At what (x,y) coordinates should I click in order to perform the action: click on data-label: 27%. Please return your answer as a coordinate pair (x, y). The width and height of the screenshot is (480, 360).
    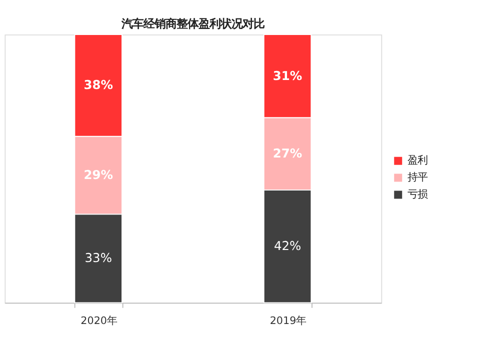
    Looking at the image, I should click on (287, 153).